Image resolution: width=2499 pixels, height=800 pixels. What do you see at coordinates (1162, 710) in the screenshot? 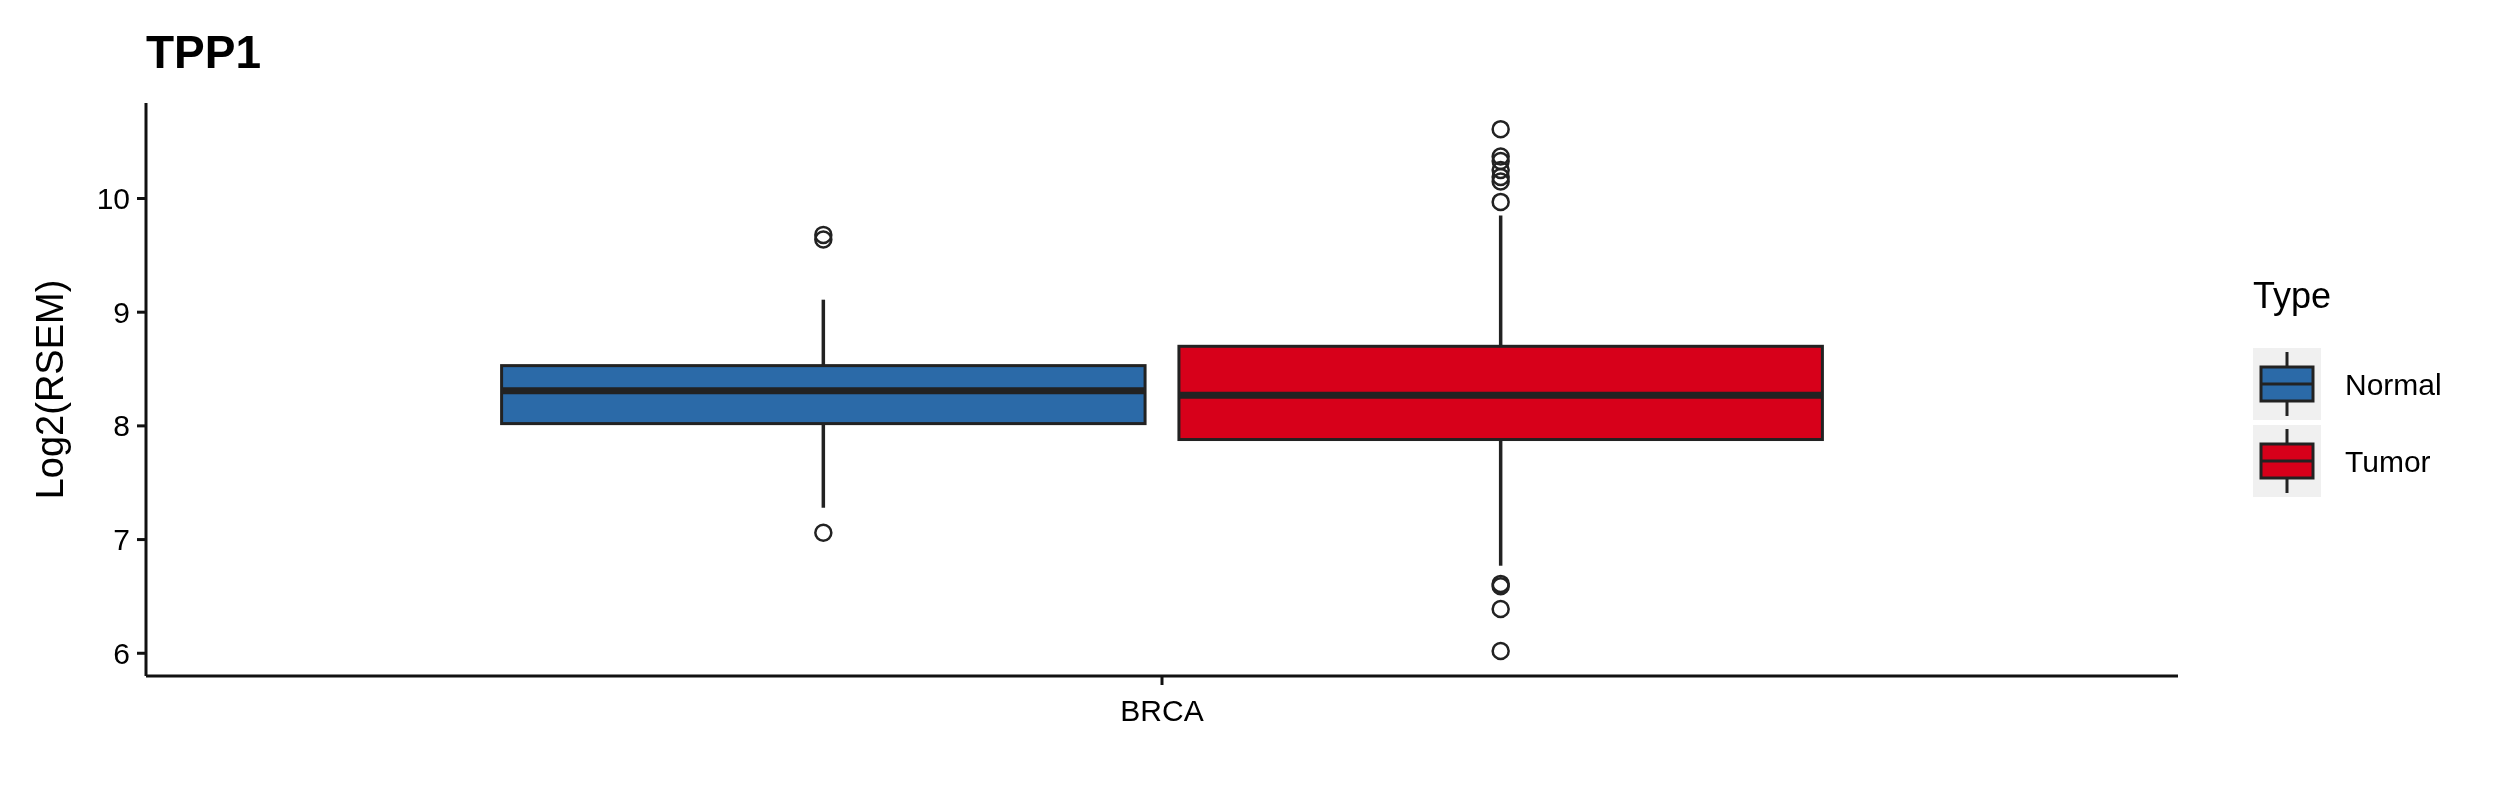
I see `x-tick-label: BRCA` at bounding box center [1162, 710].